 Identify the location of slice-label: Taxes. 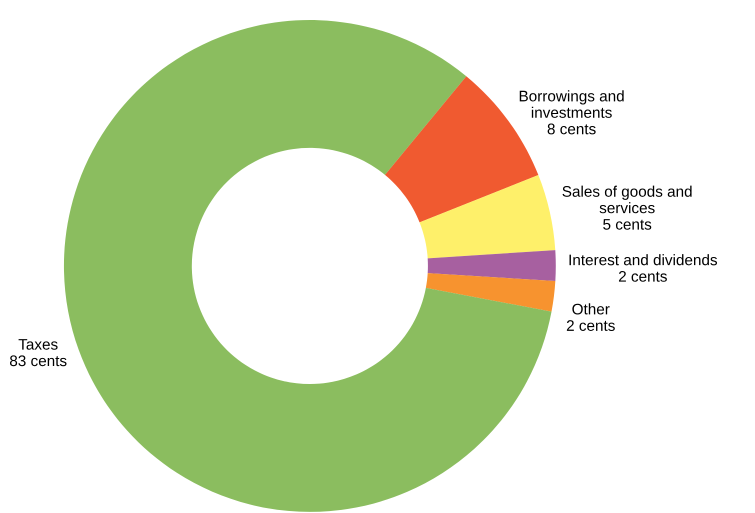
(38, 344).